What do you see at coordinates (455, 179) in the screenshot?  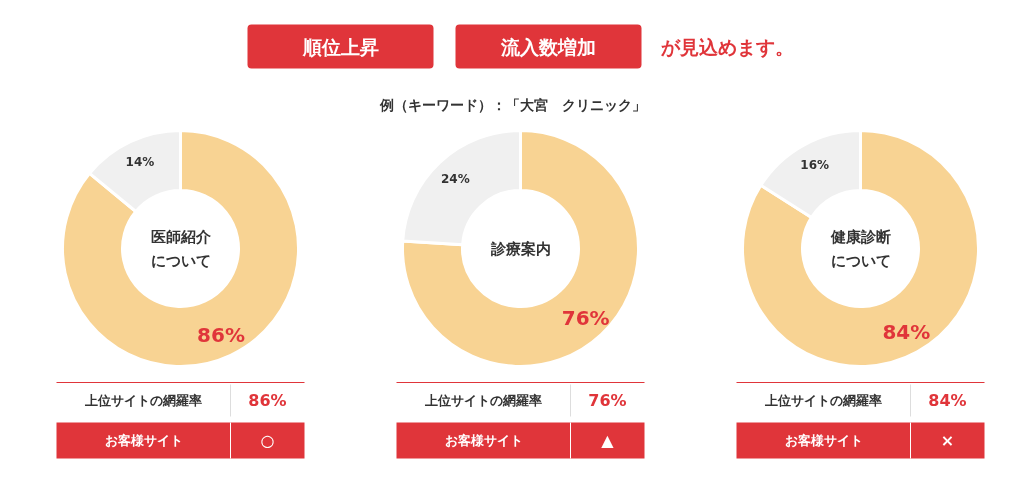 I see `data-label: 24%` at bounding box center [455, 179].